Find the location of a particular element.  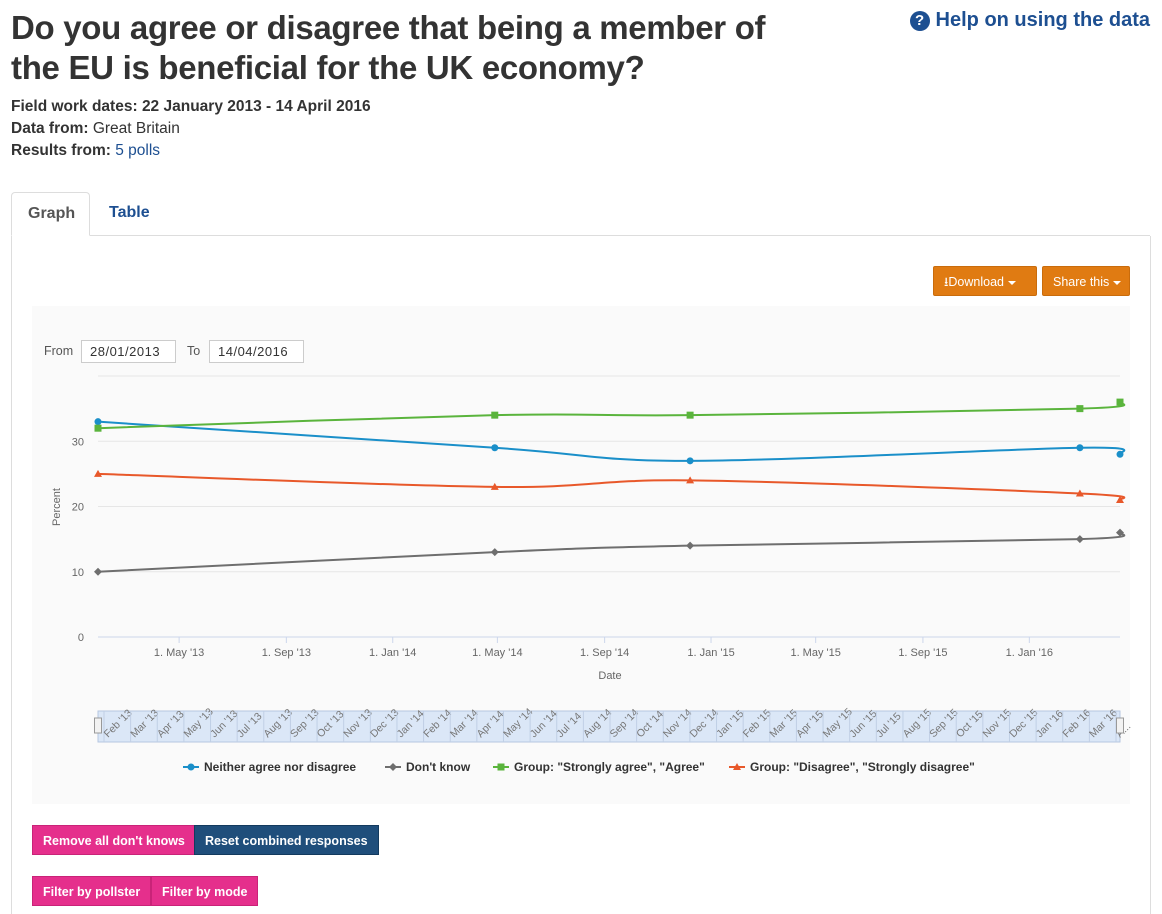

download-icon: ⭳ is located at coordinates (946, 282).